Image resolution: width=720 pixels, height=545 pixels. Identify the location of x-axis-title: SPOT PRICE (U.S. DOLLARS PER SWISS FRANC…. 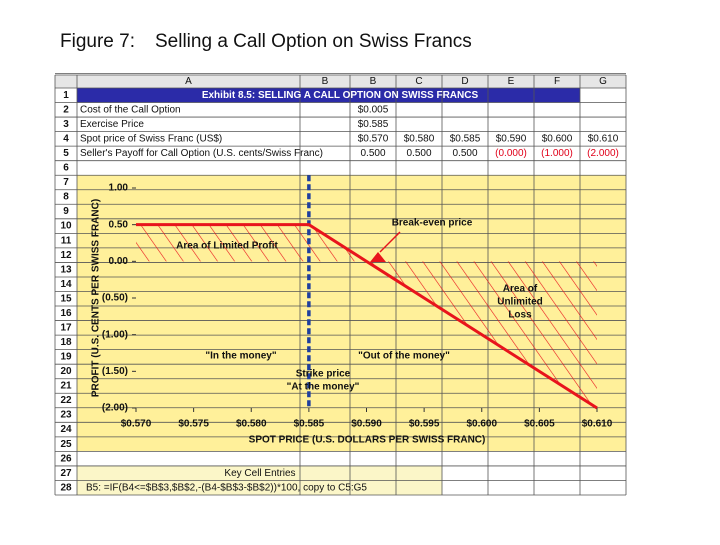
(367, 440).